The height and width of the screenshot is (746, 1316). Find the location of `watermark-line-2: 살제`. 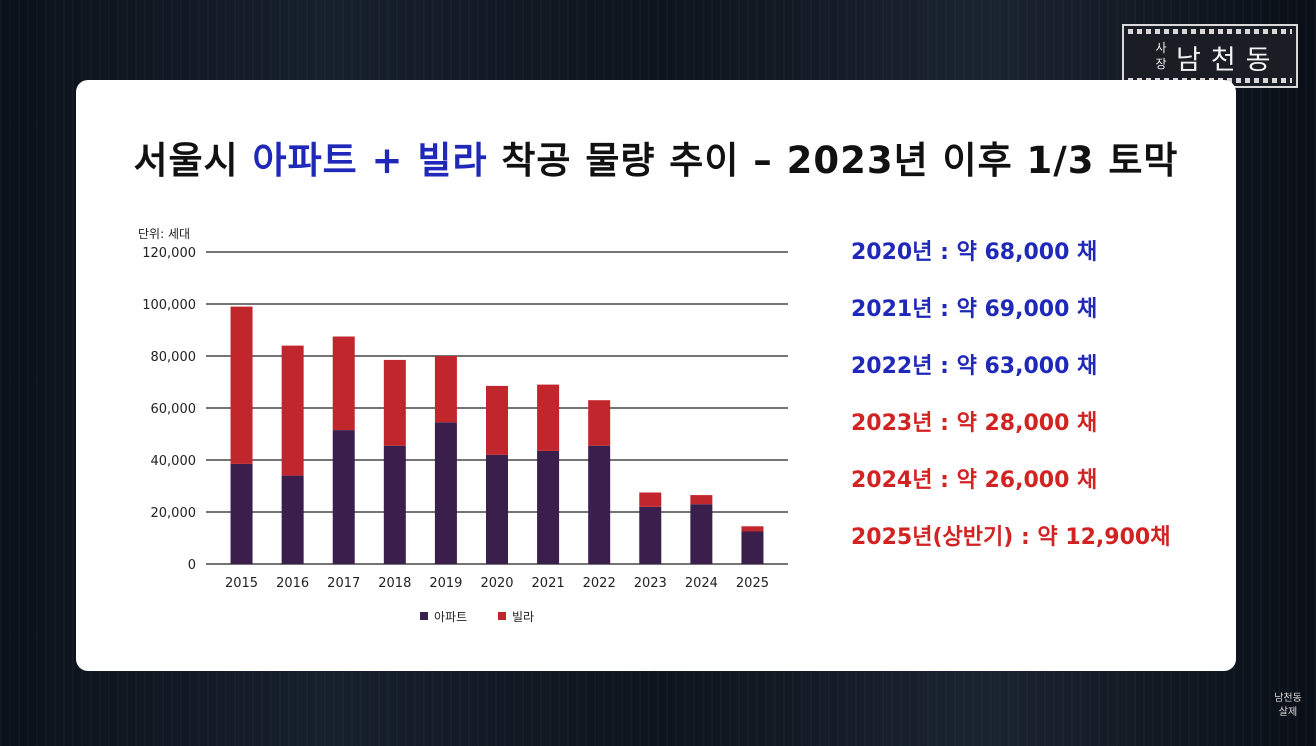

watermark-line-2: 살제 is located at coordinates (1288, 712).